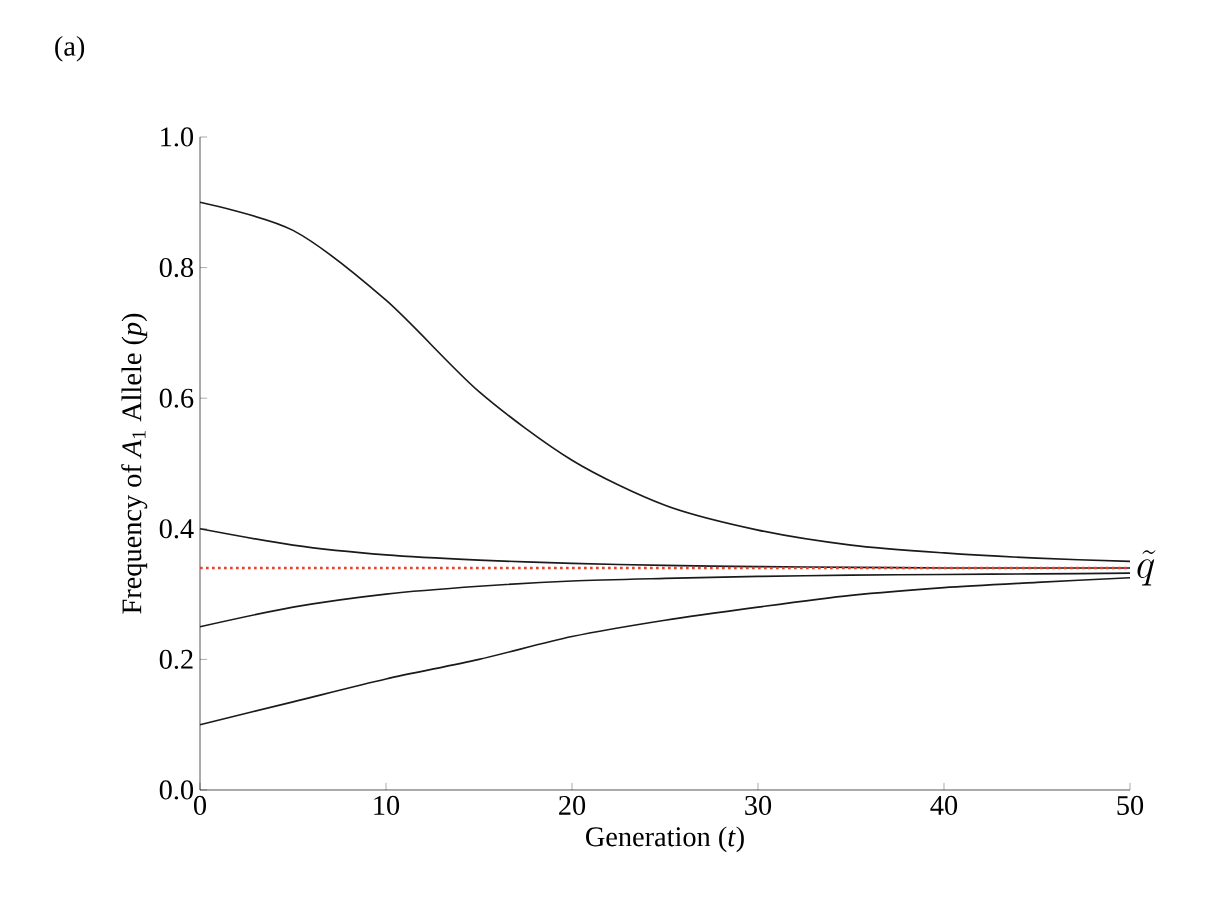  What do you see at coordinates (177, 137) in the screenshot?
I see `y-tick-label: 1.0` at bounding box center [177, 137].